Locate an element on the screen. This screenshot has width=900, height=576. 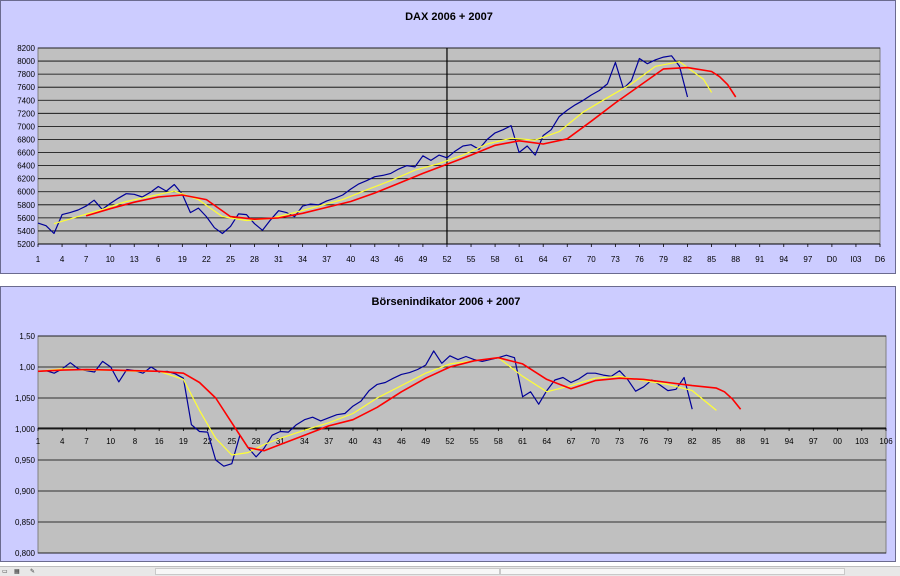
x-tick-label: 40 is located at coordinates (350, 259).